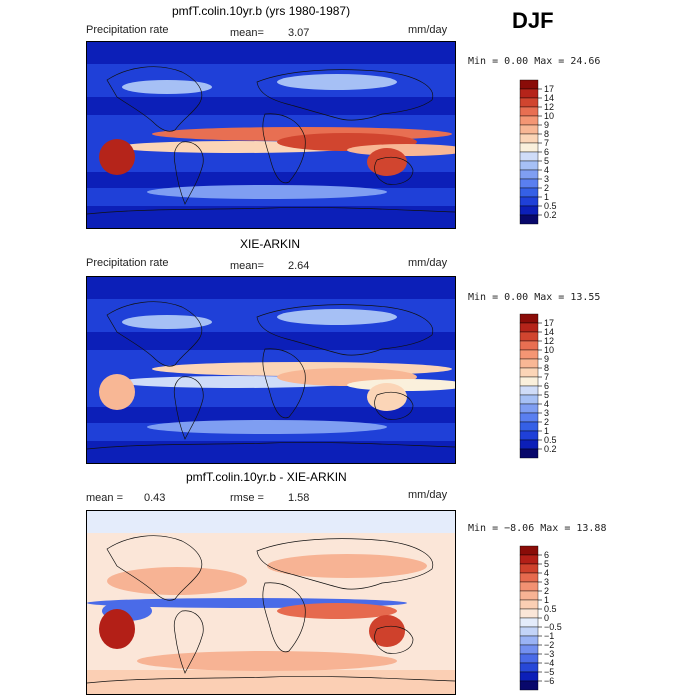  I want to click on panel2-colorbar-label: 7, so click(546, 377).